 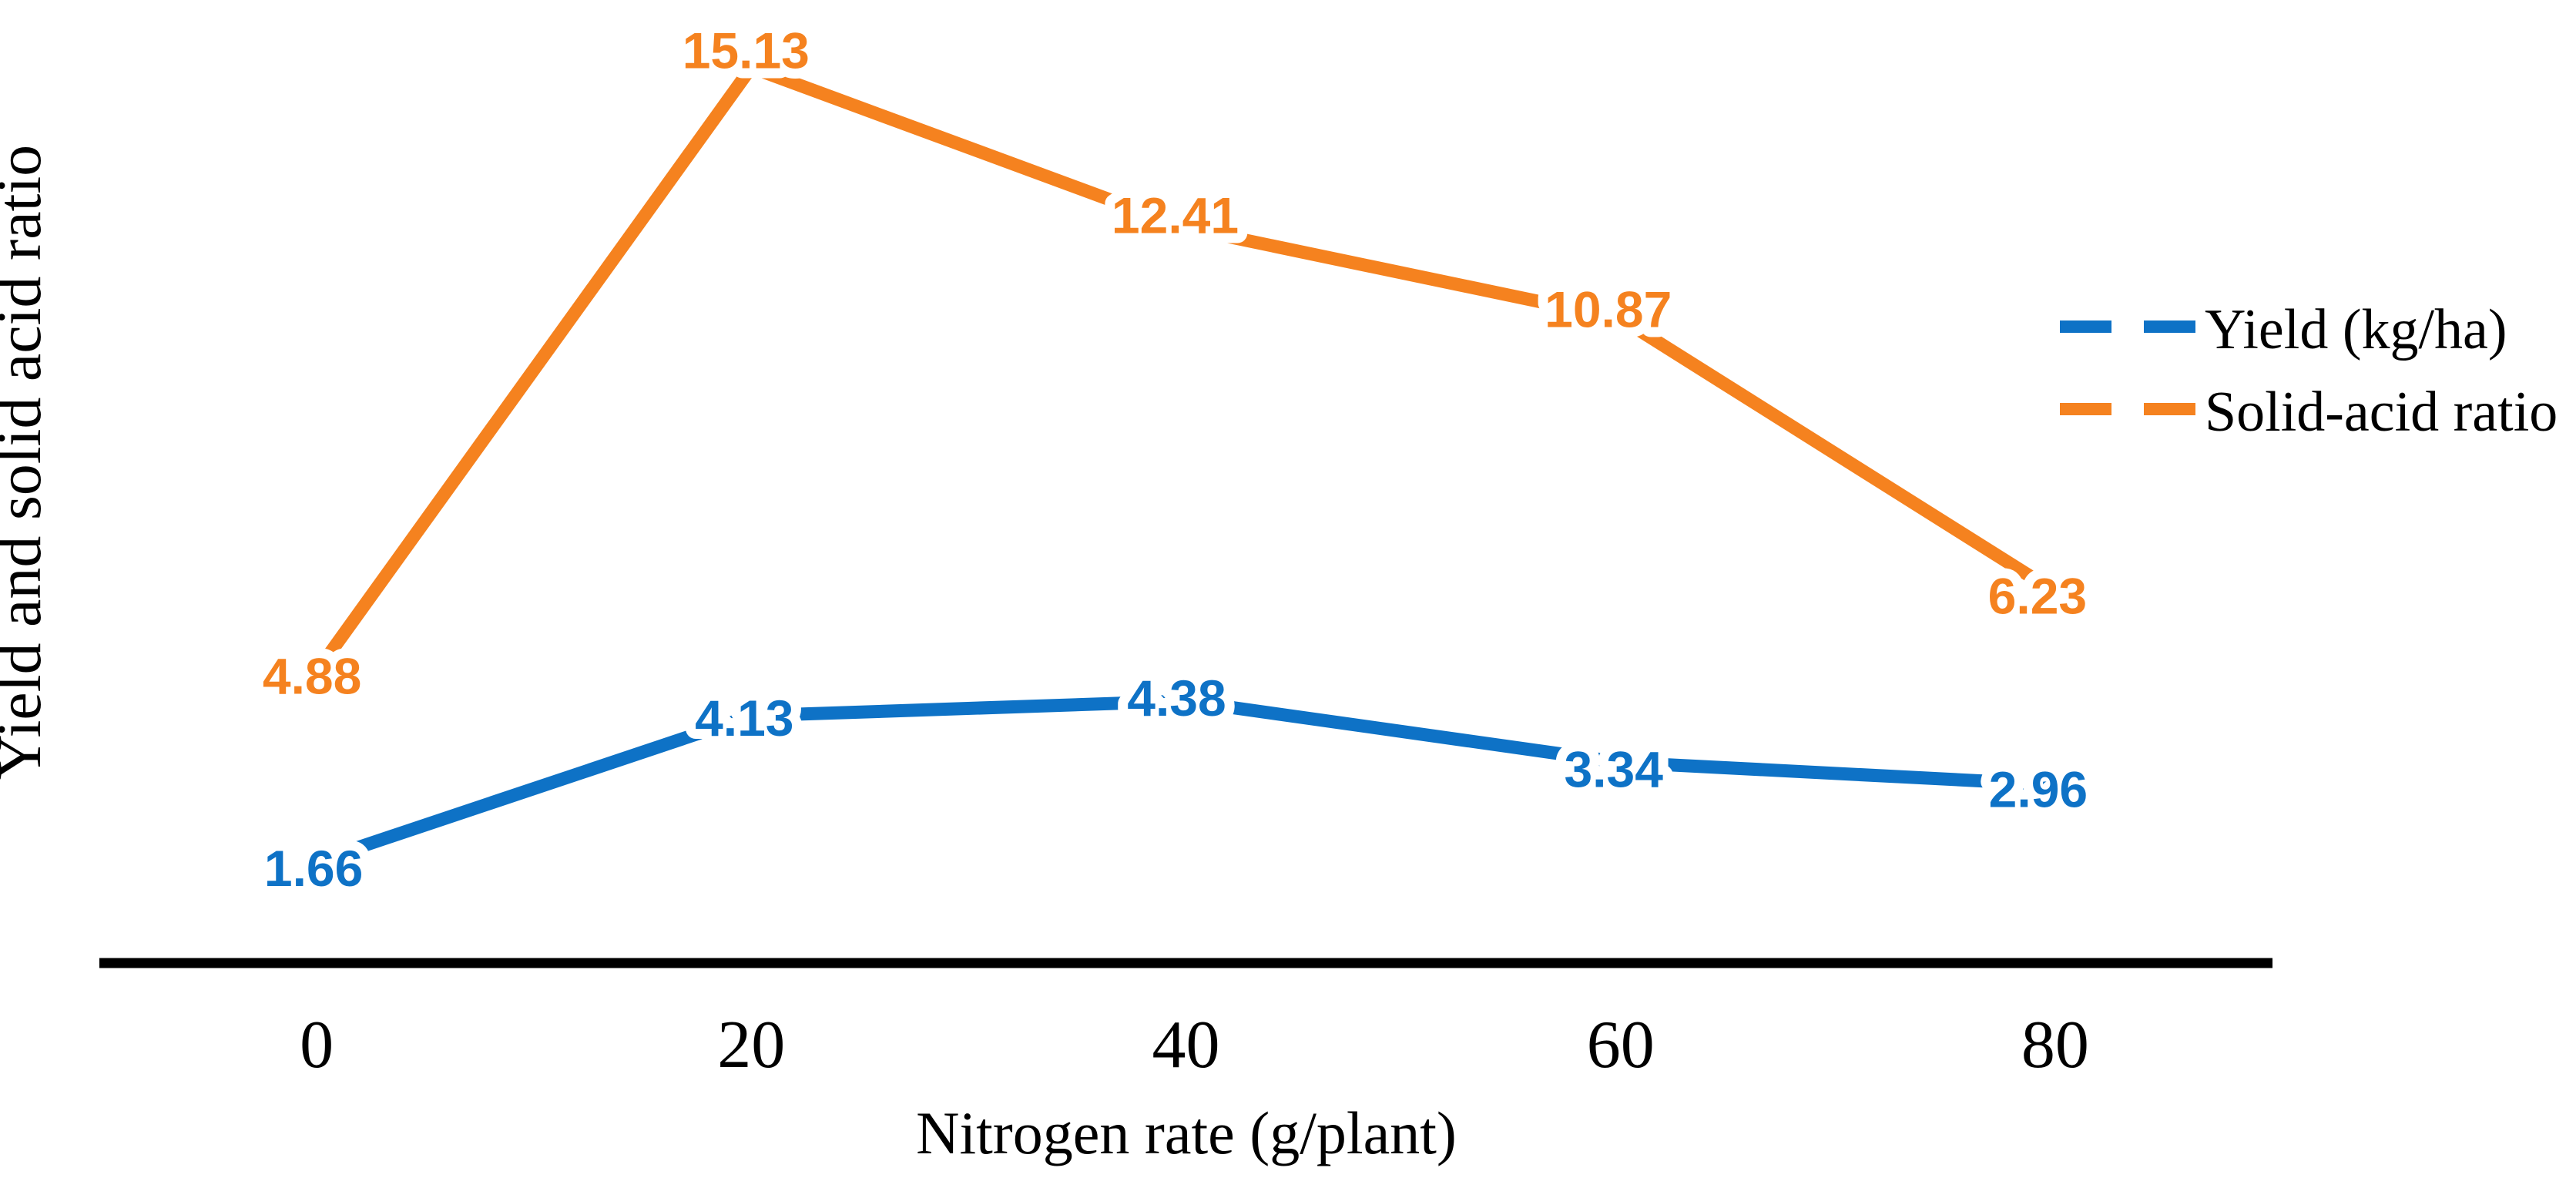 I want to click on legend-item-solid-acid-ratio: Solid-acid ratio, so click(x=2309, y=412).